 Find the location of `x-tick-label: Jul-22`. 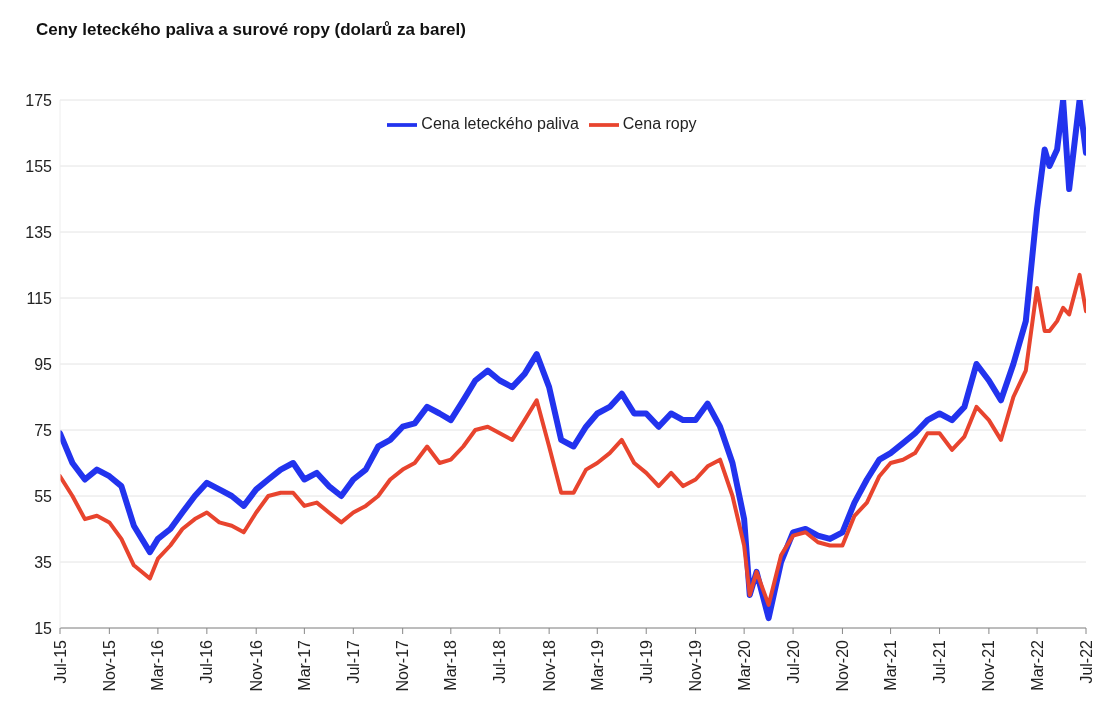

x-tick-label: Jul-22 is located at coordinates (1086, 661).